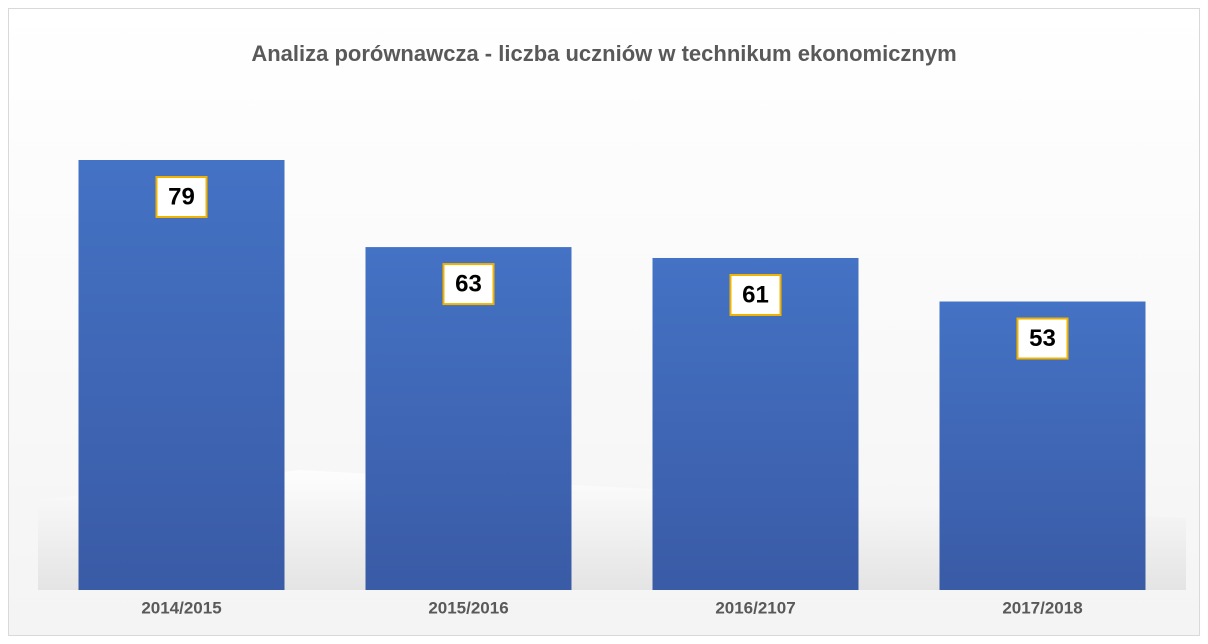  Describe the element at coordinates (181, 607) in the screenshot. I see `x-tick-label: 2014/2015` at that location.